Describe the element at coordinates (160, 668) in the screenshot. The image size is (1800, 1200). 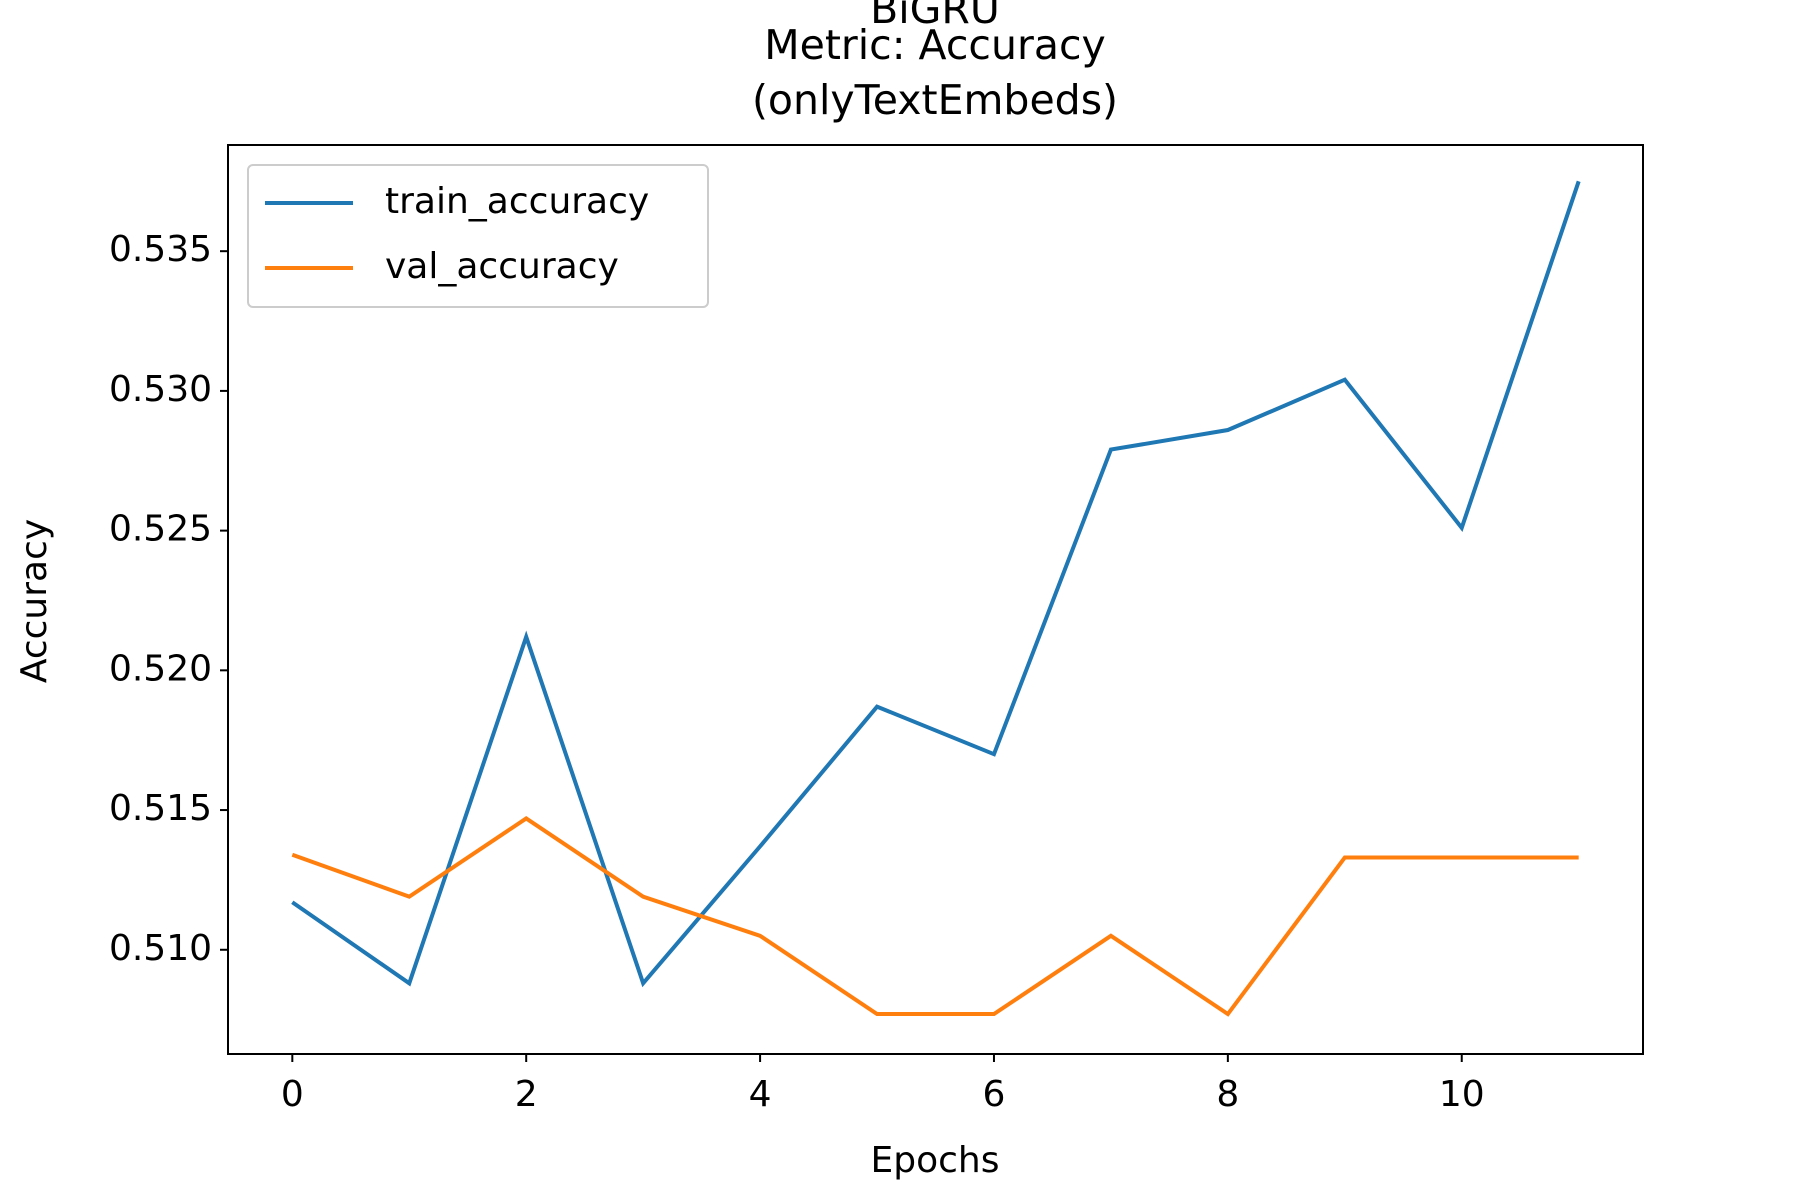
I see `y-tick-label: 0.520` at that location.